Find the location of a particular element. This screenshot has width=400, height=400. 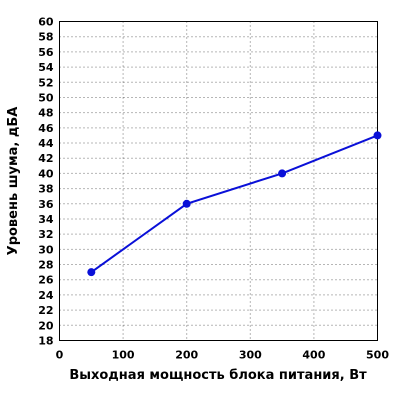

x-axis-title: Выходная мощность блока питания, Вт is located at coordinates (218, 375).